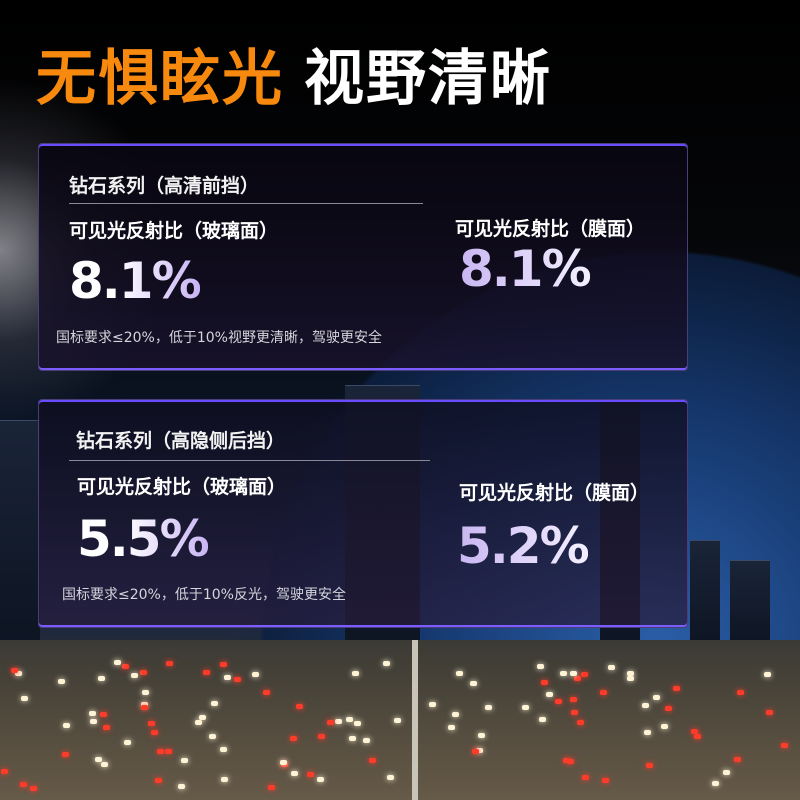  I want to click on glass-label: 可见光反射比（玻璃面）, so click(182, 487).